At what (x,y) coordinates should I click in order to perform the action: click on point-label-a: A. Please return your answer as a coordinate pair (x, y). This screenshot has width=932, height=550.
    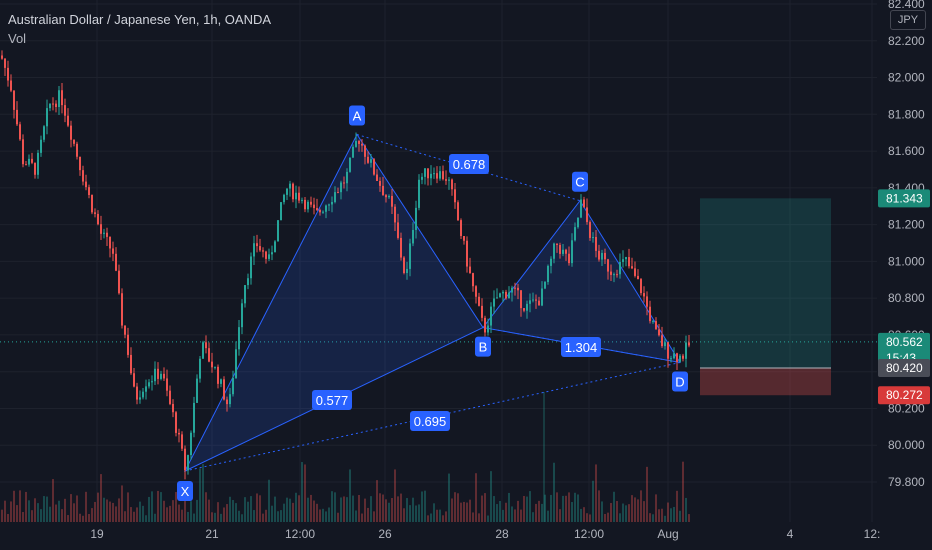
    Looking at the image, I should click on (357, 115).